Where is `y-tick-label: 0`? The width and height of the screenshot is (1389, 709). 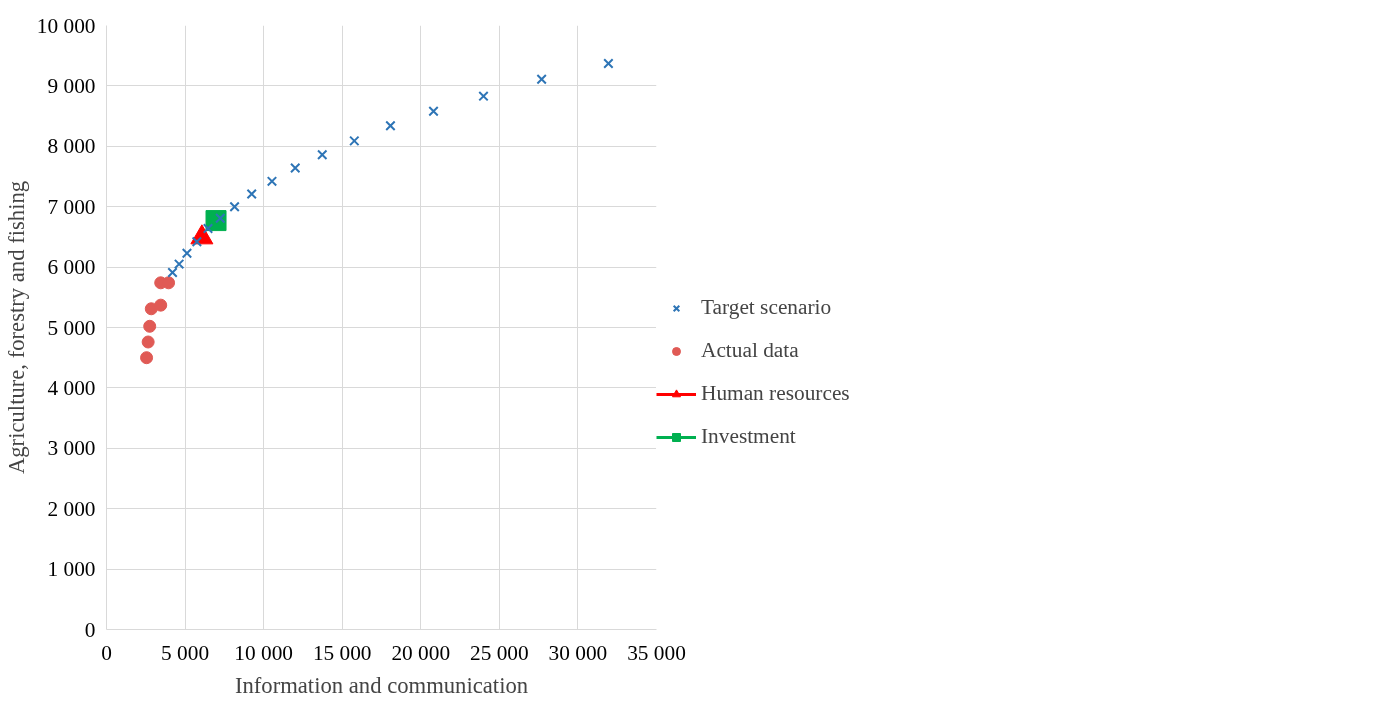
y-tick-label: 0 is located at coordinates (90, 629).